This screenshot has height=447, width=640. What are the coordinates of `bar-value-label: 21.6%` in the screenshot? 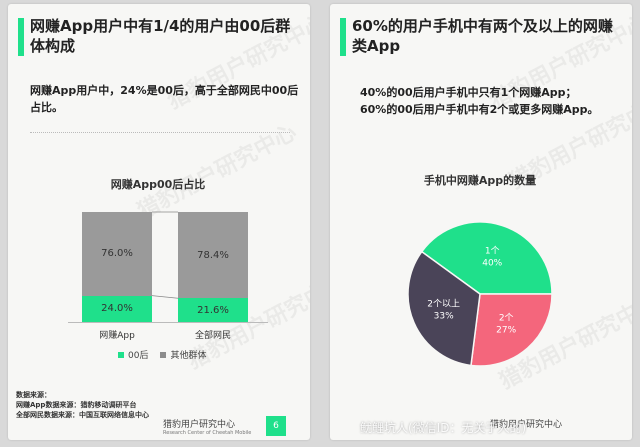 It's located at (213, 310).